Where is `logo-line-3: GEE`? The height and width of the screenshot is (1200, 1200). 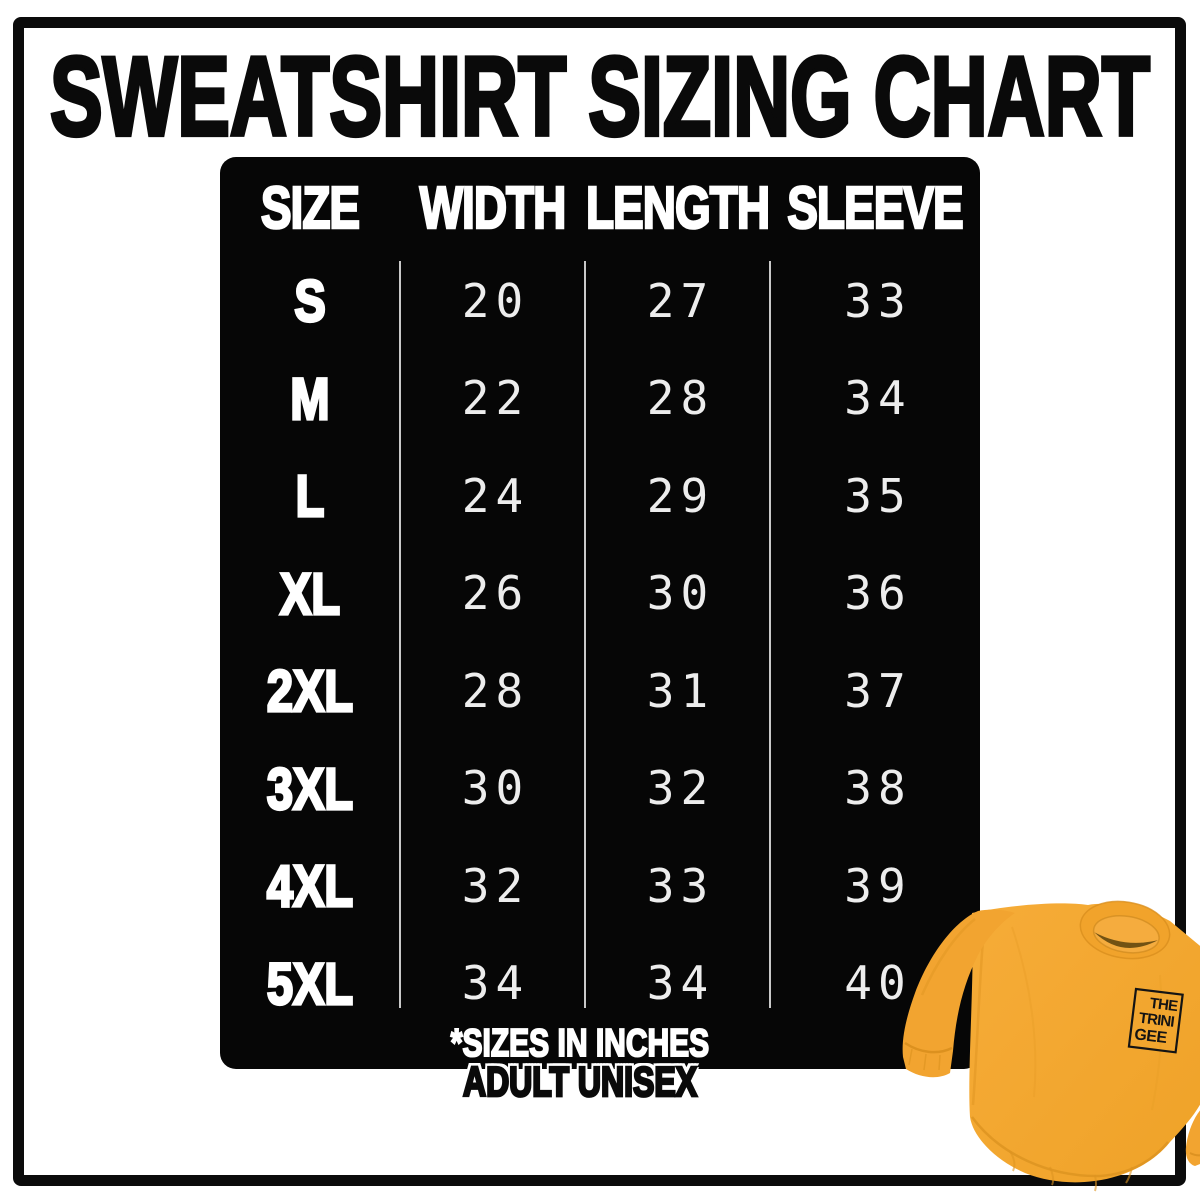 logo-line-3: GEE is located at coordinates (1150, 1036).